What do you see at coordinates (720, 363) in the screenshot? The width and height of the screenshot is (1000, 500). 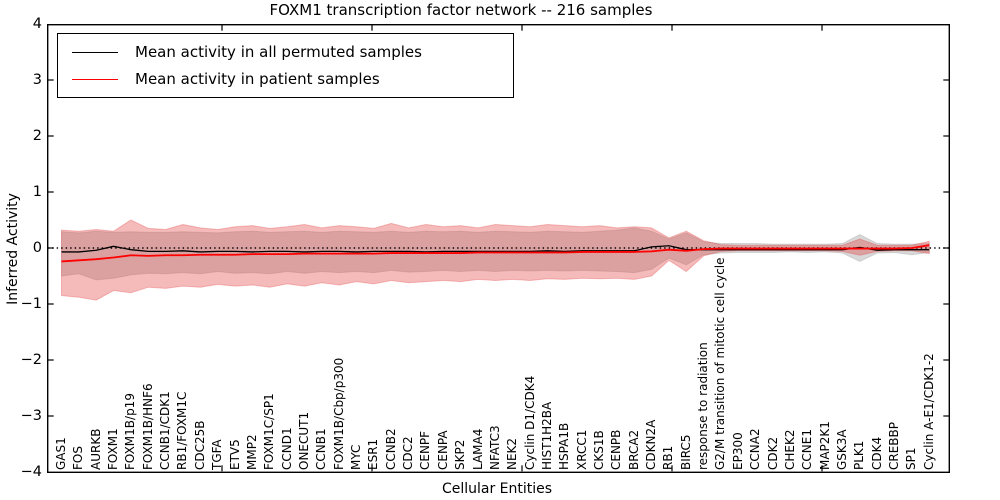 I see `x-tick-label: G2/M transition of mitotic cell cycle` at bounding box center [720, 363].